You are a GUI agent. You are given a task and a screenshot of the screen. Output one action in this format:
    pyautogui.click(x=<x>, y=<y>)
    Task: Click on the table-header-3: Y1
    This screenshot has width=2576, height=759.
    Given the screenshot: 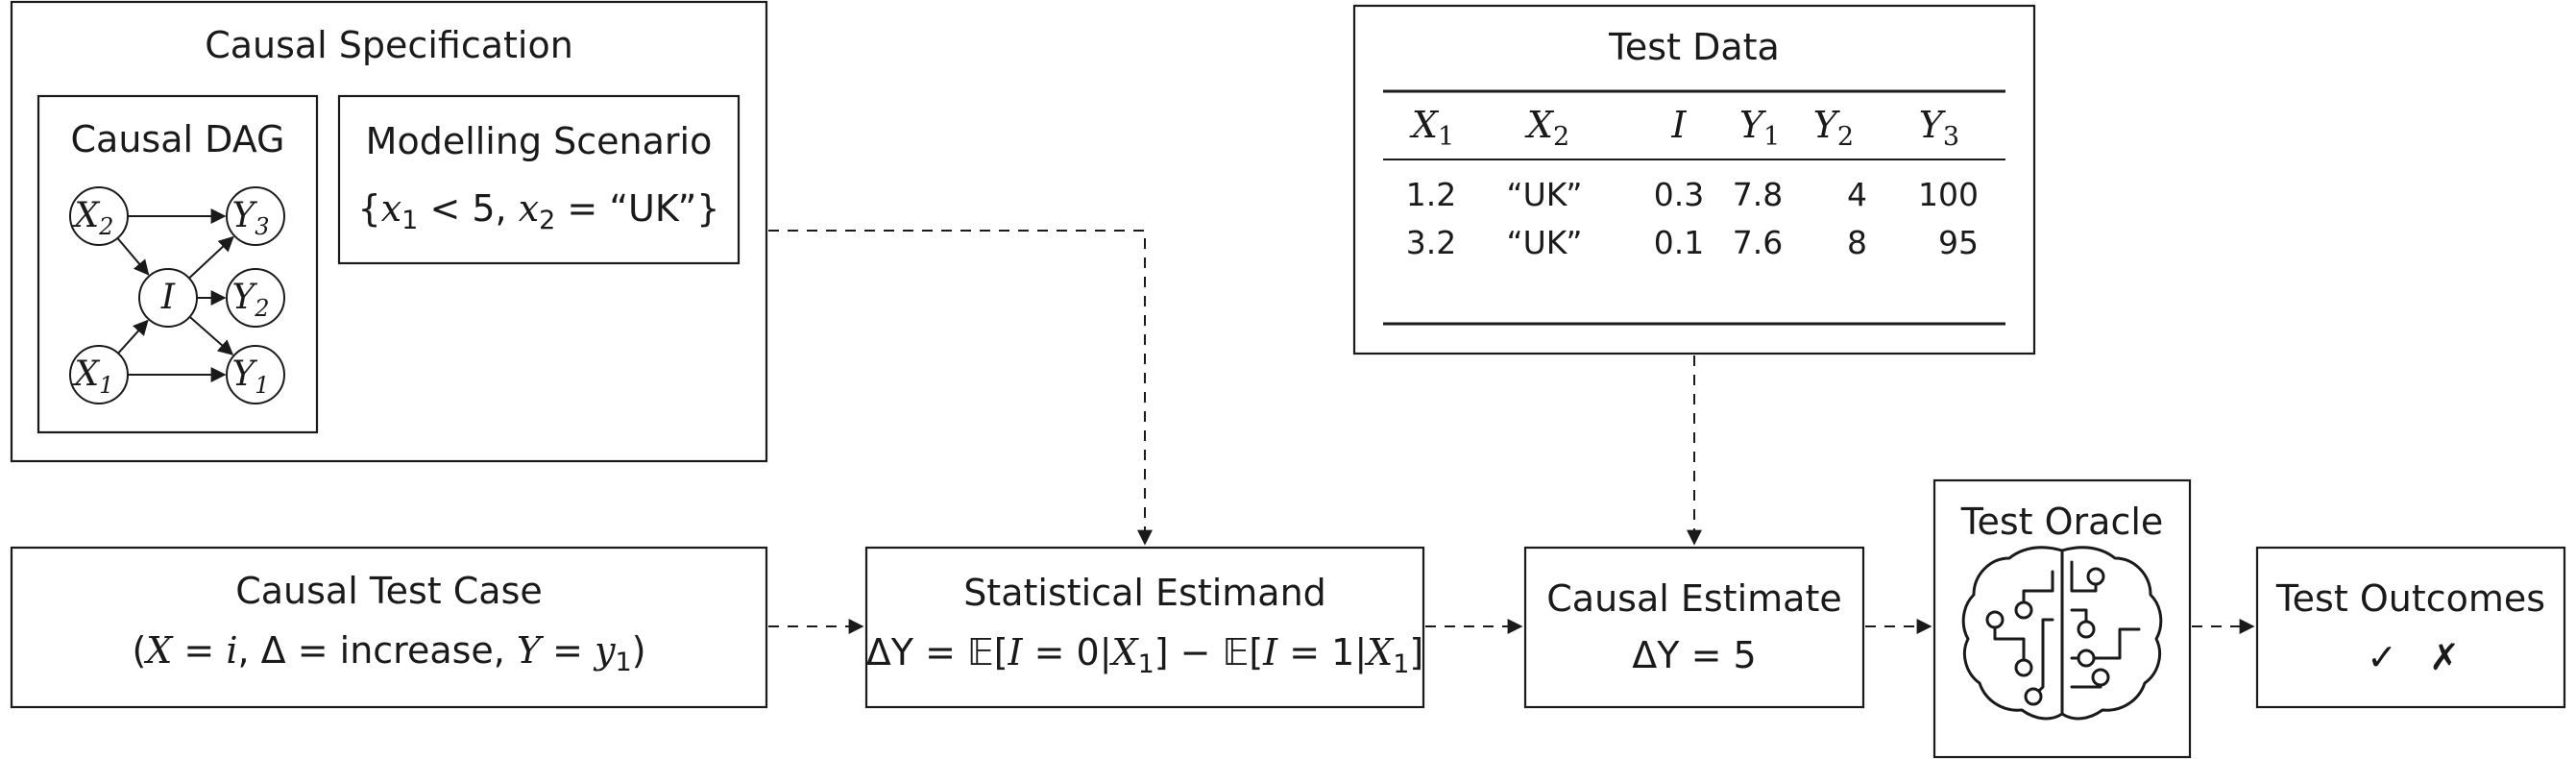 What is the action you would take?
    pyautogui.click(x=1760, y=128)
    